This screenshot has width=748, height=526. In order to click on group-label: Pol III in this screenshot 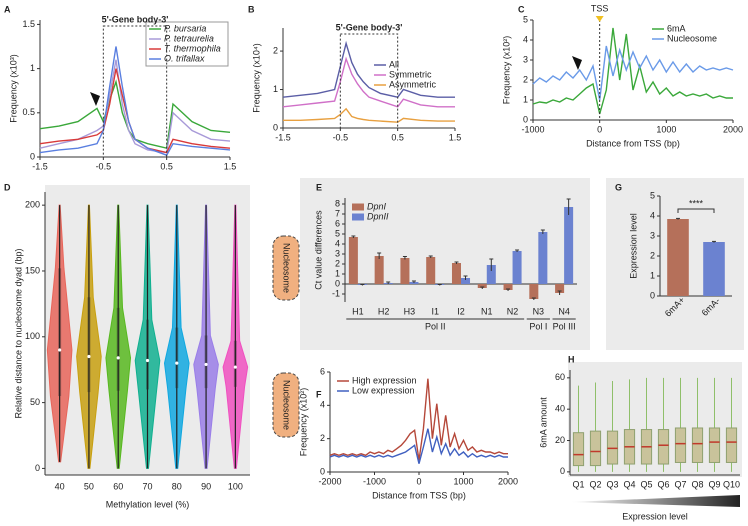, I will do `click(564, 326)`.